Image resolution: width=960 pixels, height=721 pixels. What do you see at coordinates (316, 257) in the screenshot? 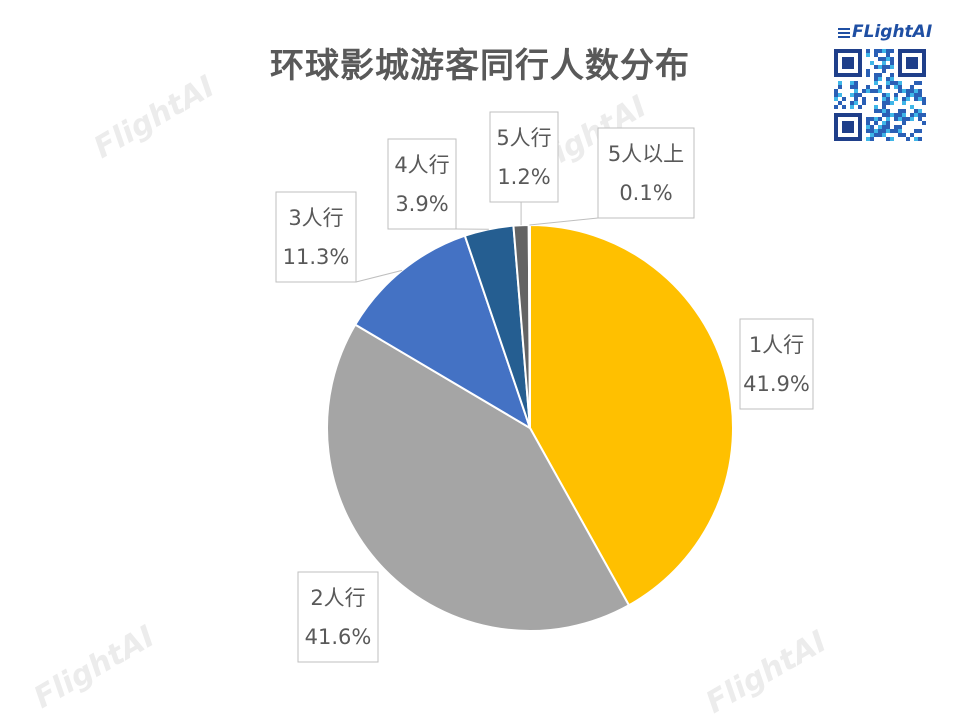
I see `slice-percent-label: 11.3%` at bounding box center [316, 257].